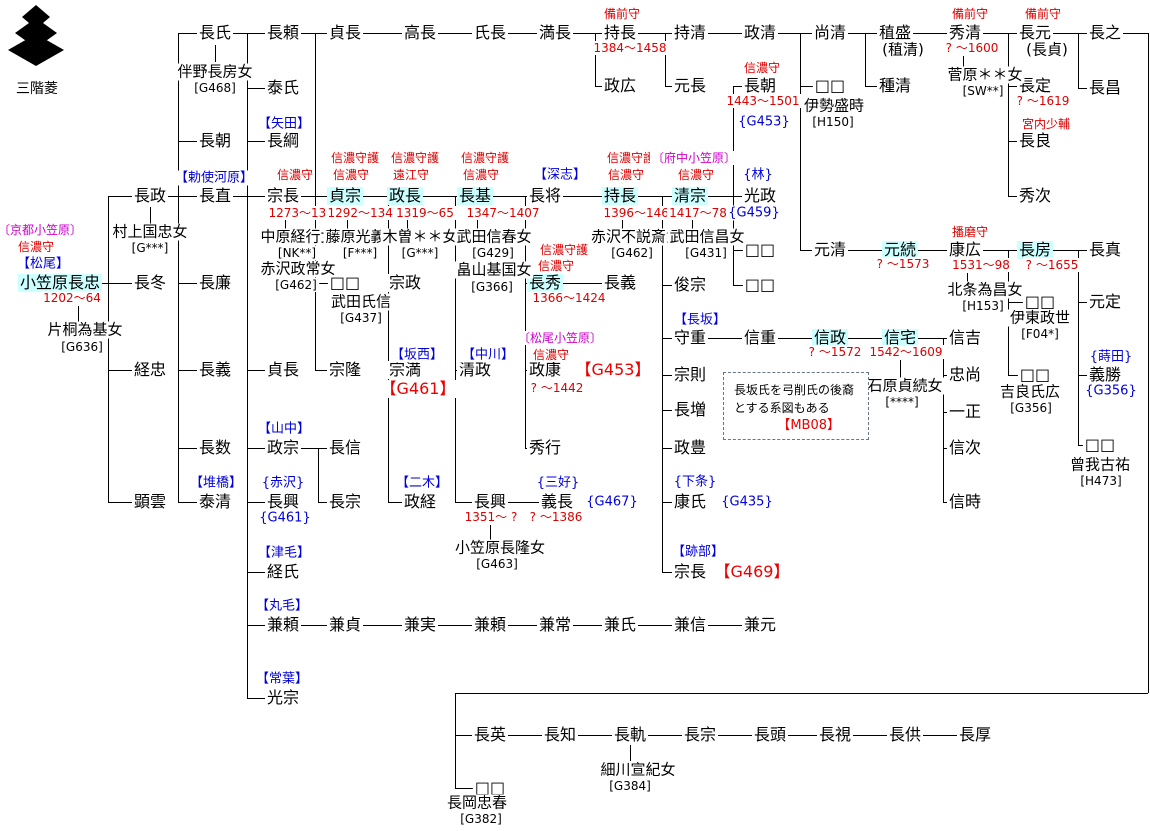  What do you see at coordinates (1035, 140) in the screenshot?
I see `person-name: 長良` at bounding box center [1035, 140].